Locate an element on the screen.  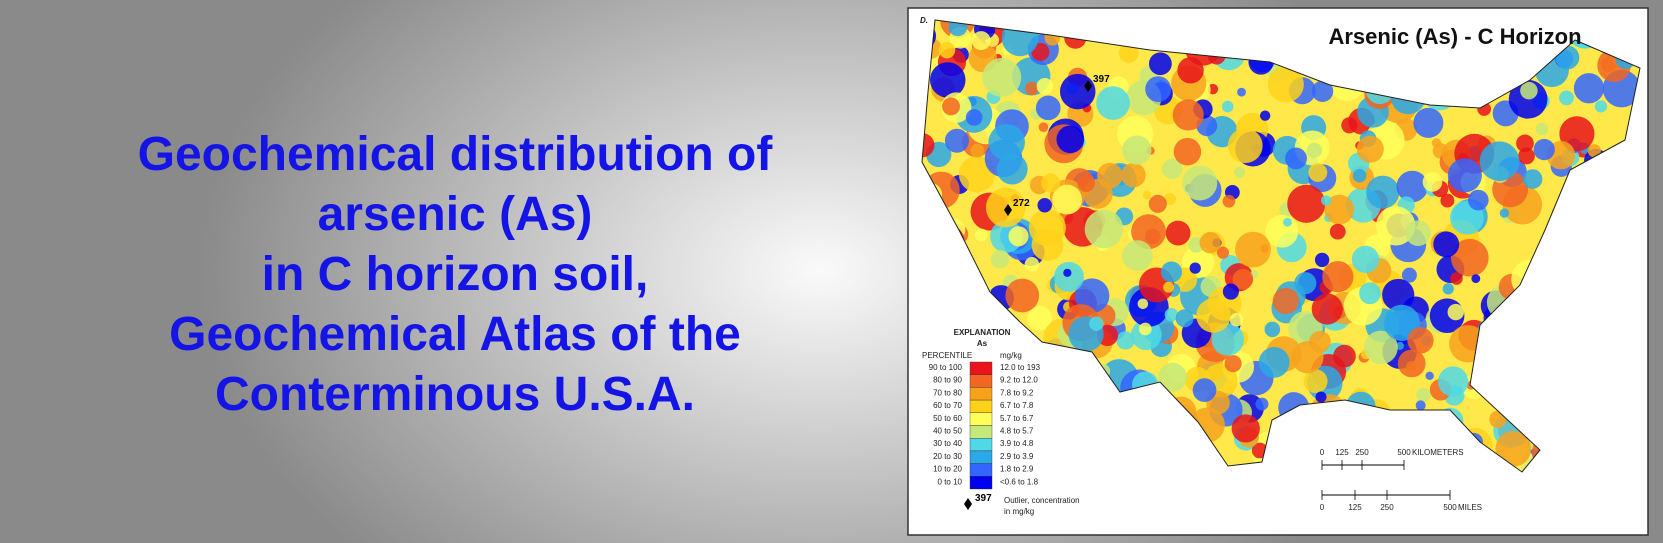
scale-unit: KILOMETERS is located at coordinates (1438, 452).